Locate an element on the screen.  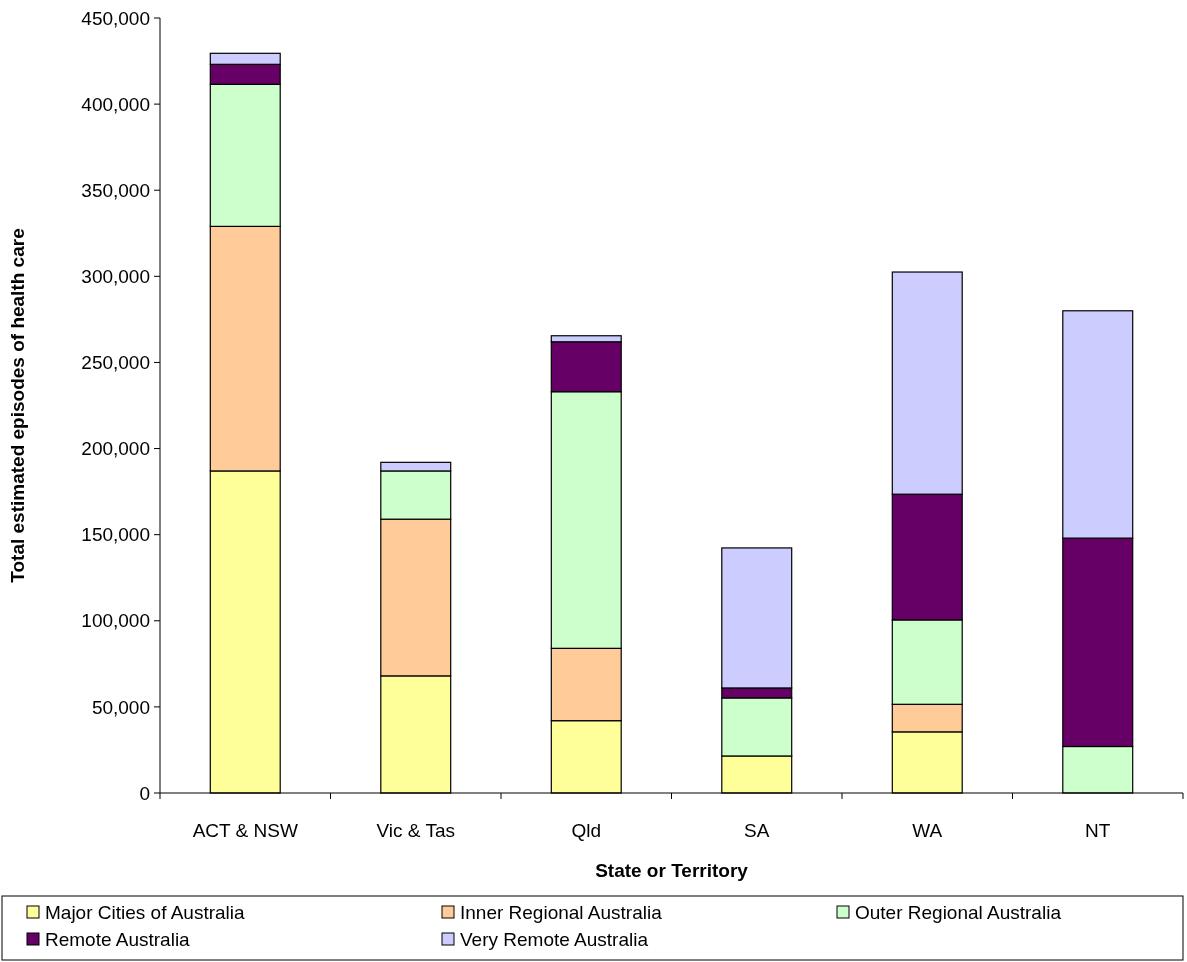
x-tick-label: WA is located at coordinates (927, 830).